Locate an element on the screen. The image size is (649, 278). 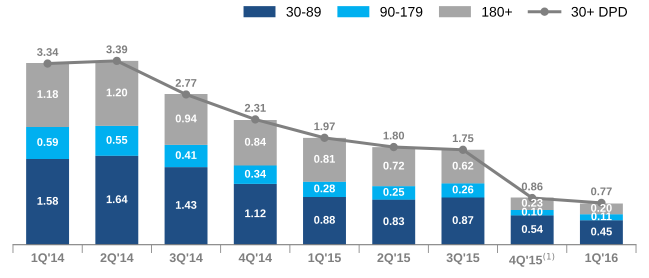
data-label: 3.34 is located at coordinates (47, 52).